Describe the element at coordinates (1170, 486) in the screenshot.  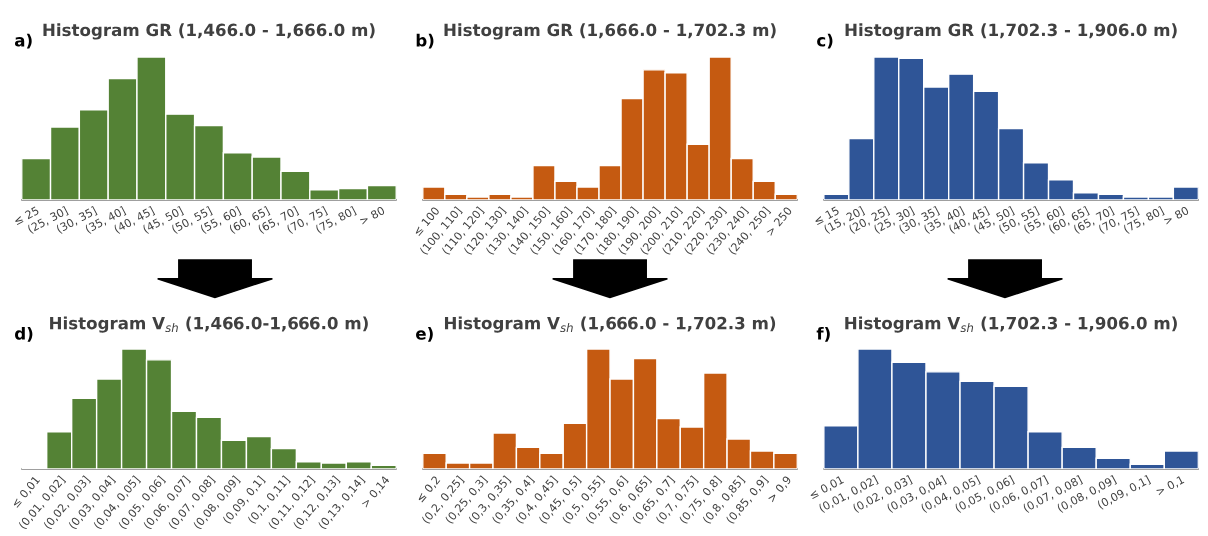
I see `x-tick-label: > 0,1` at that location.